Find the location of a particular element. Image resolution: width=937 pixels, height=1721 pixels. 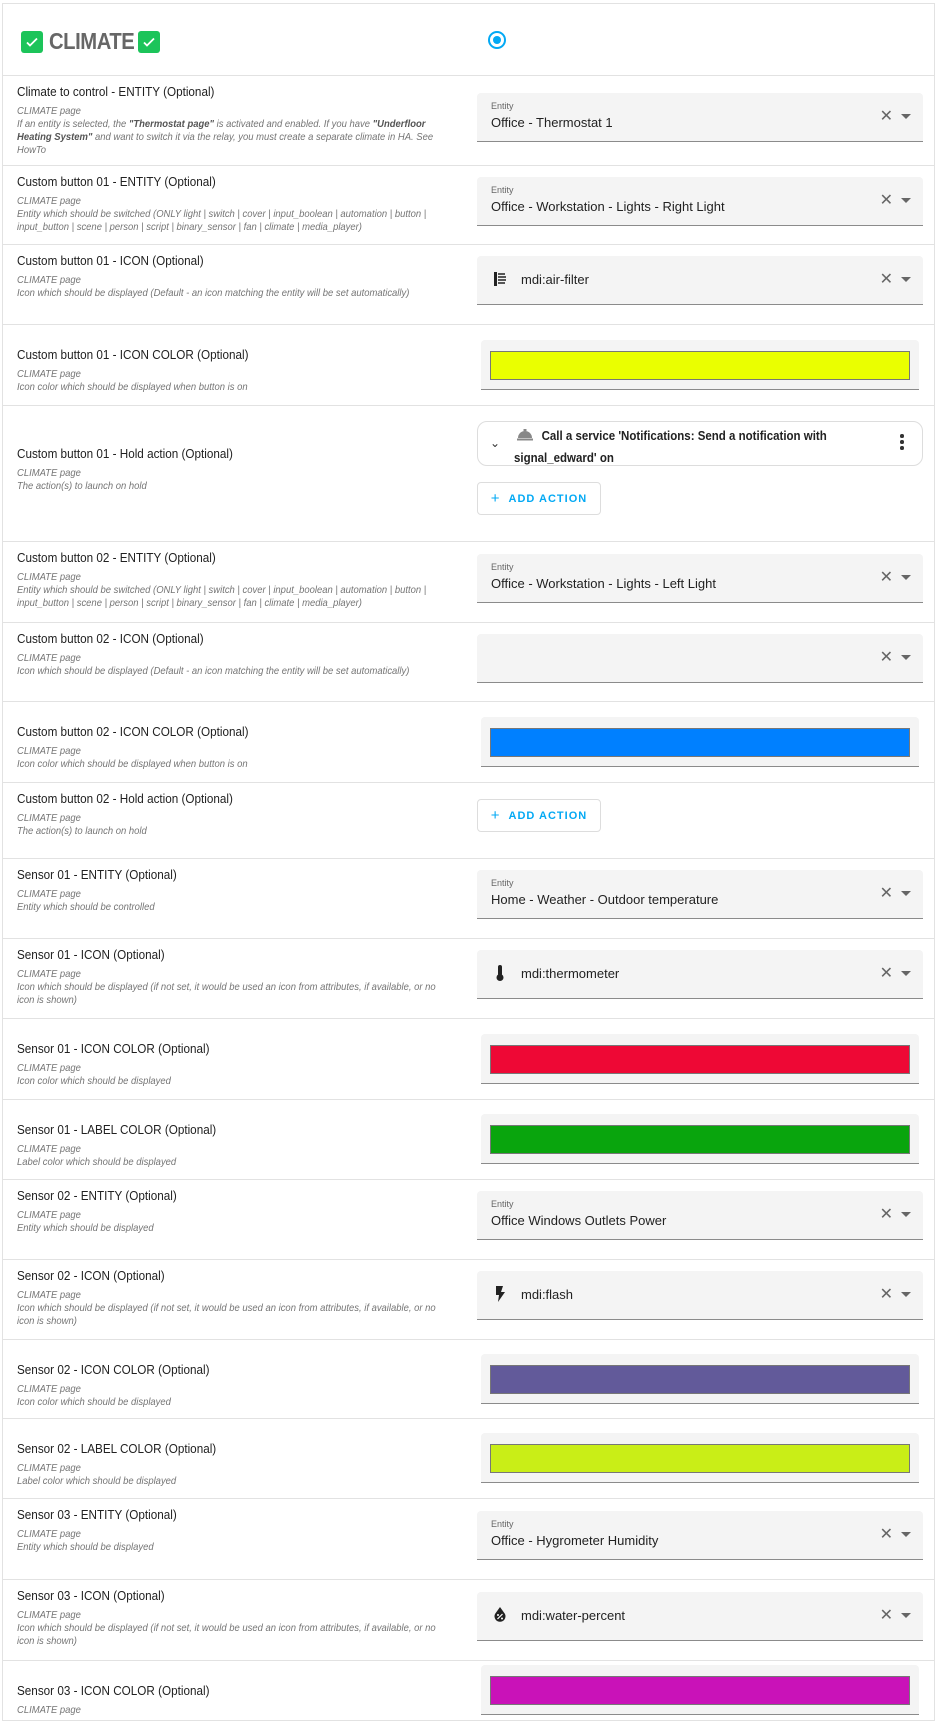

icon-field-value: mdi:water-percent is located at coordinates (573, 1615).